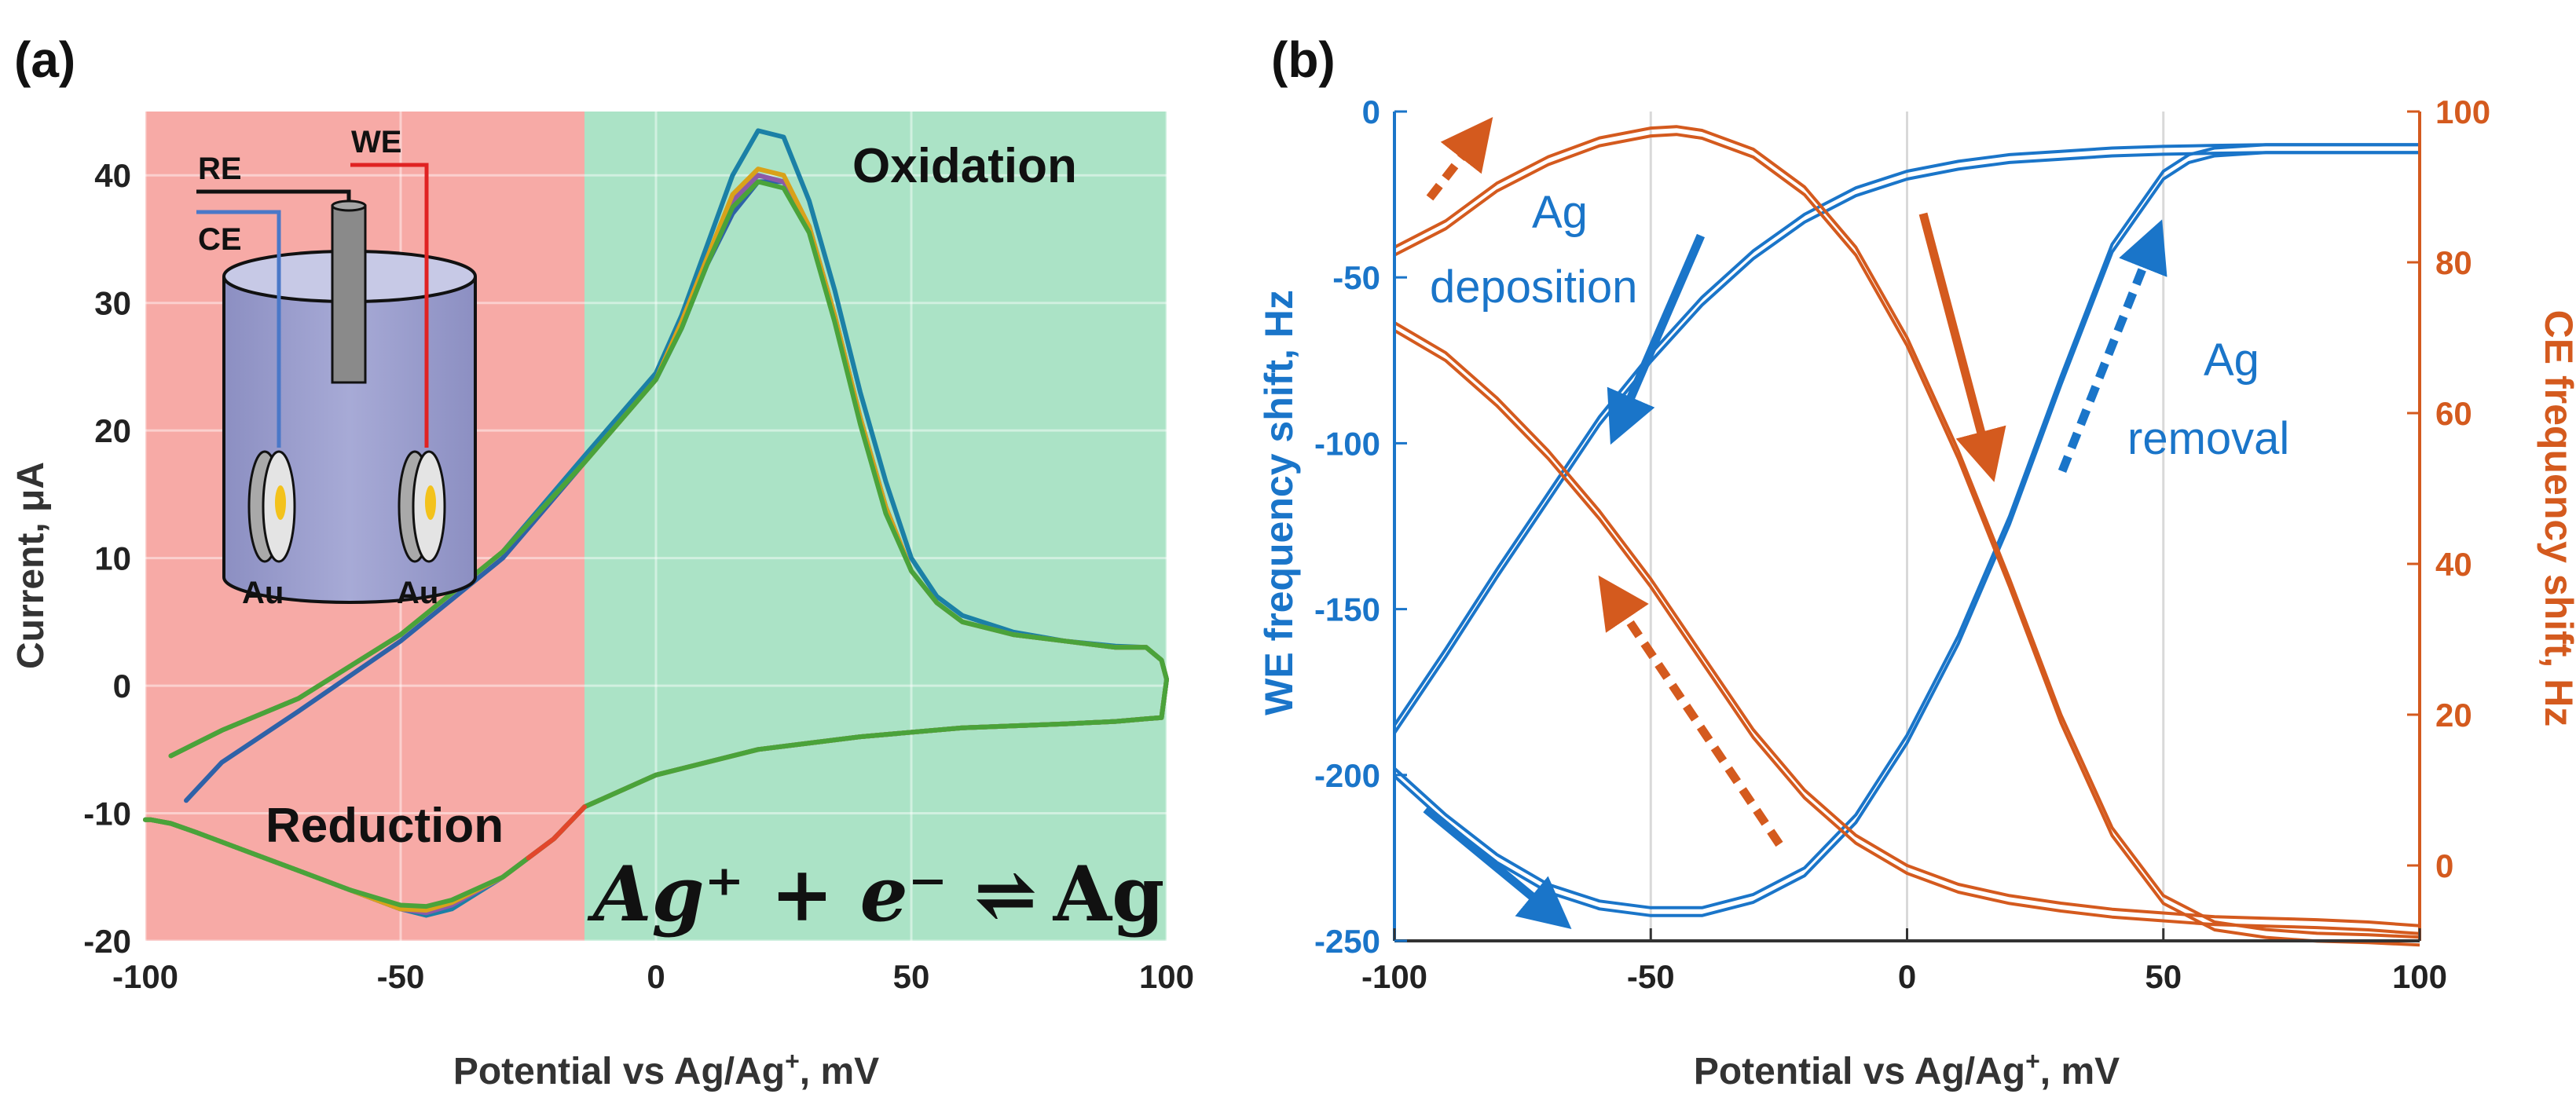 This screenshot has width=2576, height=1105. Describe the element at coordinates (376, 142) in the screenshot. I see `we-label: WE` at that location.